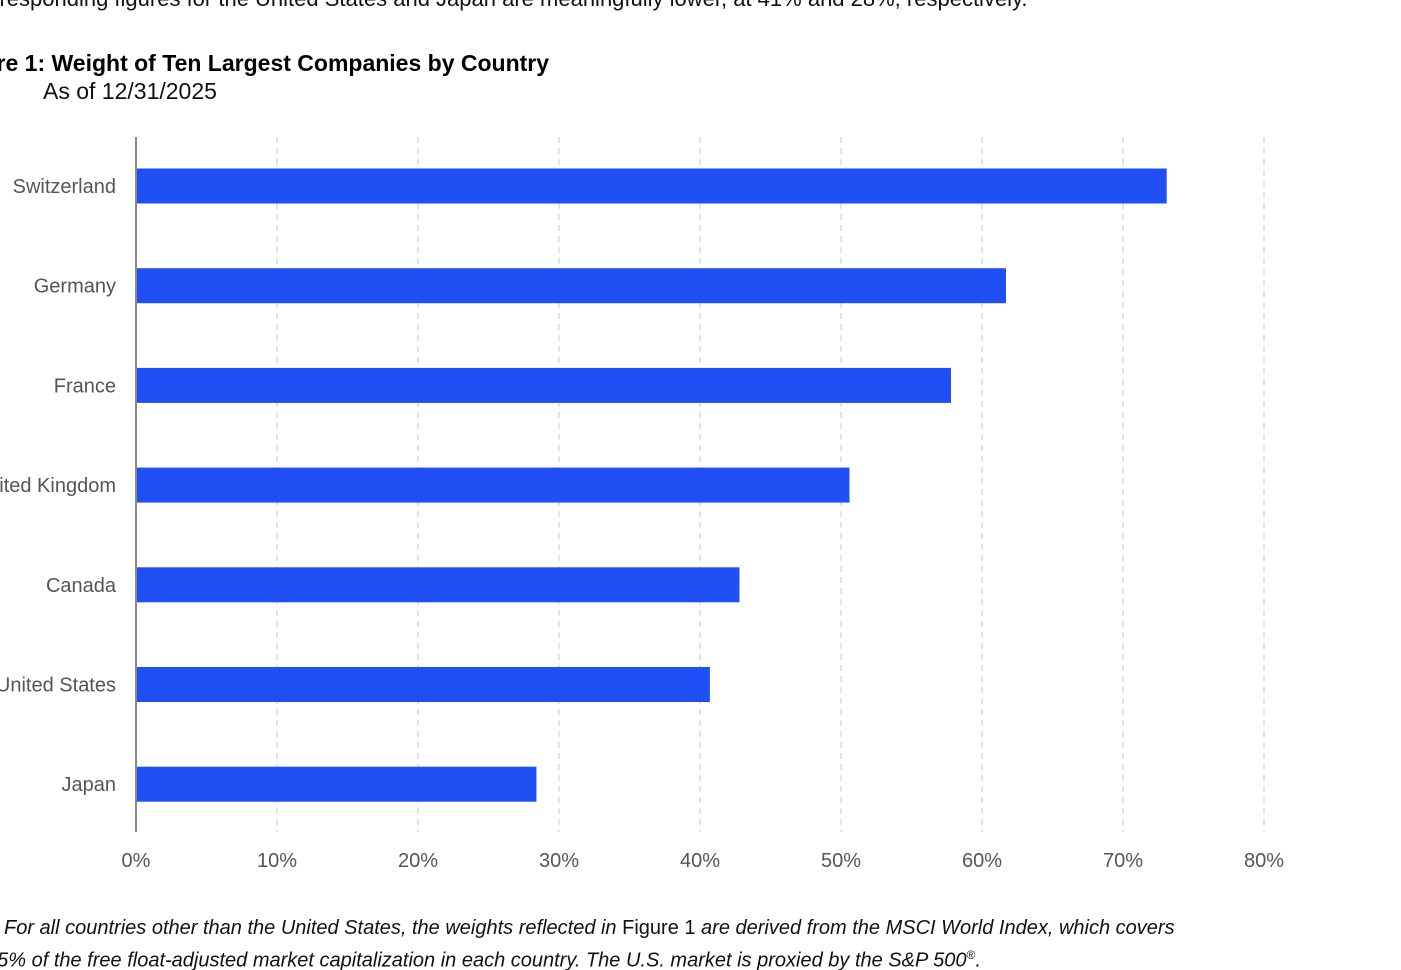 This screenshot has width=1401, height=970. I want to click on category-label: France, so click(85, 386).